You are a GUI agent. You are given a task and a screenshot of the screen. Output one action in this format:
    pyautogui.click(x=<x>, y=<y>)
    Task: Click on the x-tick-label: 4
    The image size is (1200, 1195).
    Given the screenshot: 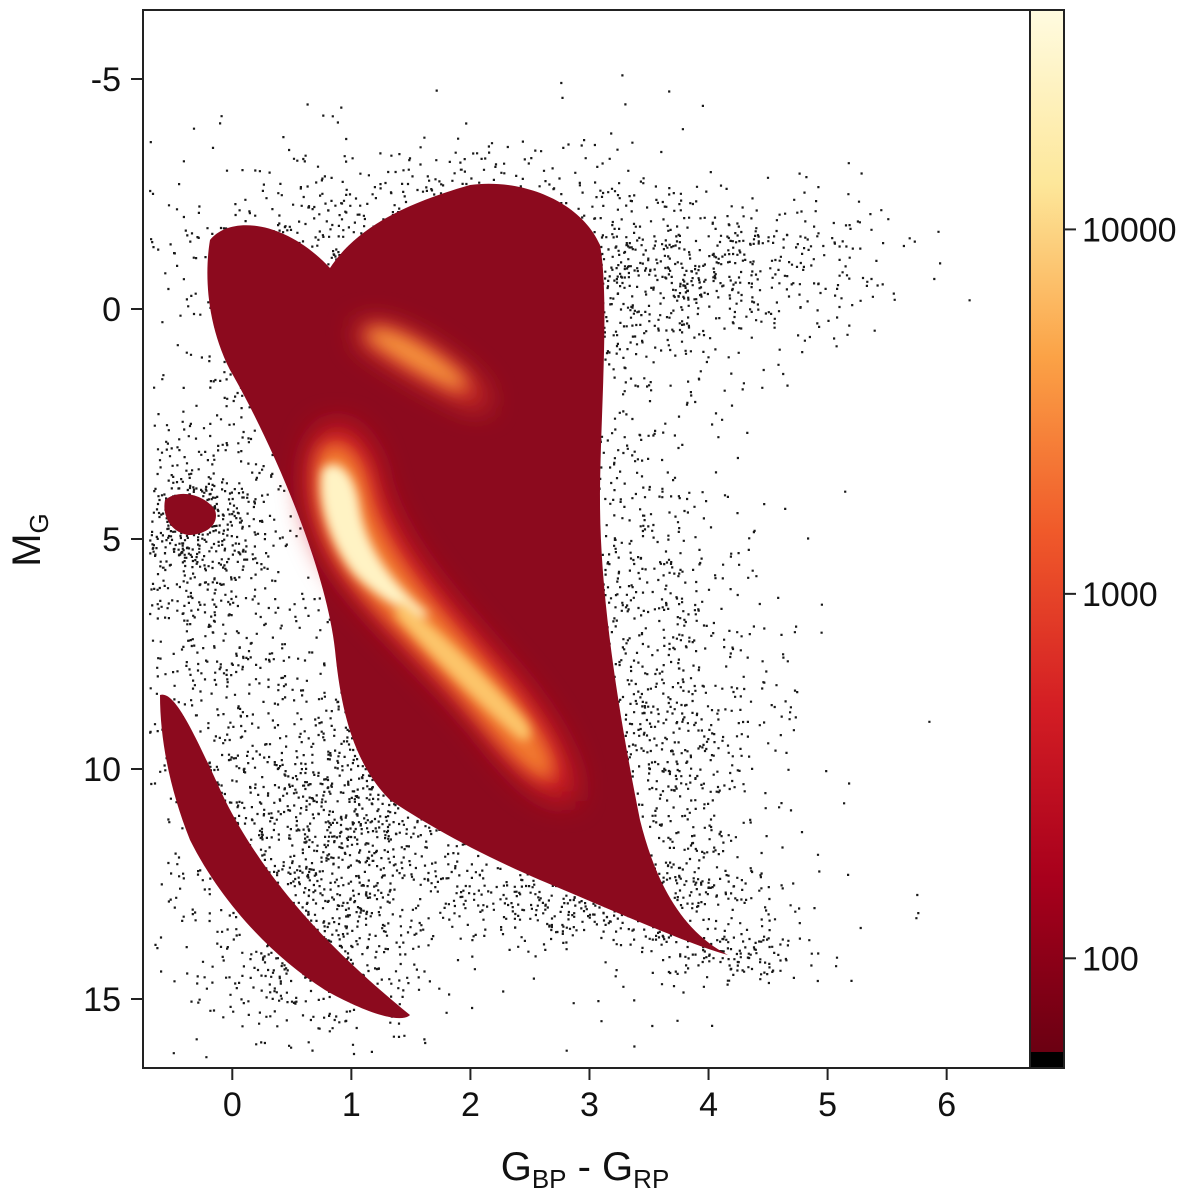 What is the action you would take?
    pyautogui.click(x=708, y=1105)
    